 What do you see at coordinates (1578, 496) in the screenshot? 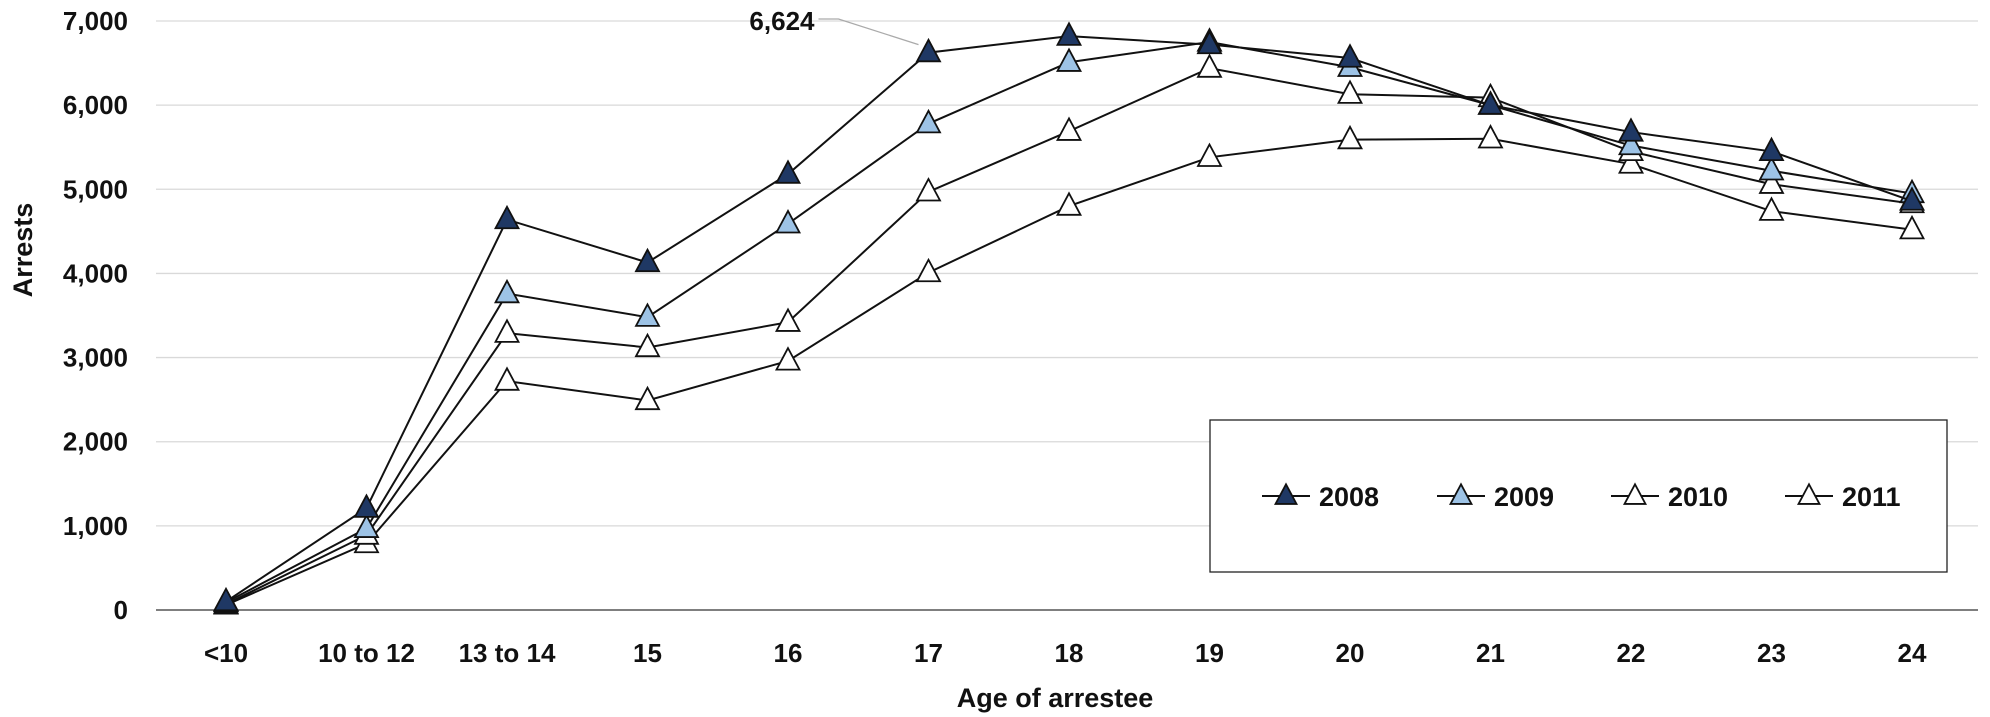
I see `legend: 2008 2009 2010 2011` at bounding box center [1578, 496].